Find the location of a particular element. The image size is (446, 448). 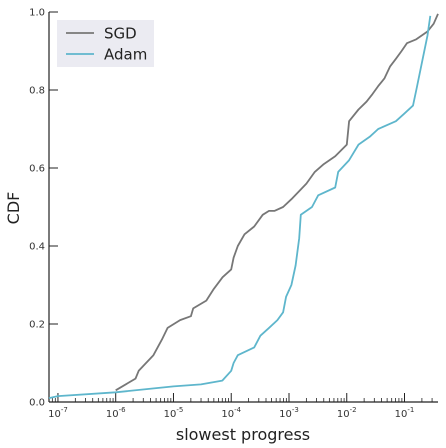

x-axis-label: slowest progress is located at coordinates (243, 434).